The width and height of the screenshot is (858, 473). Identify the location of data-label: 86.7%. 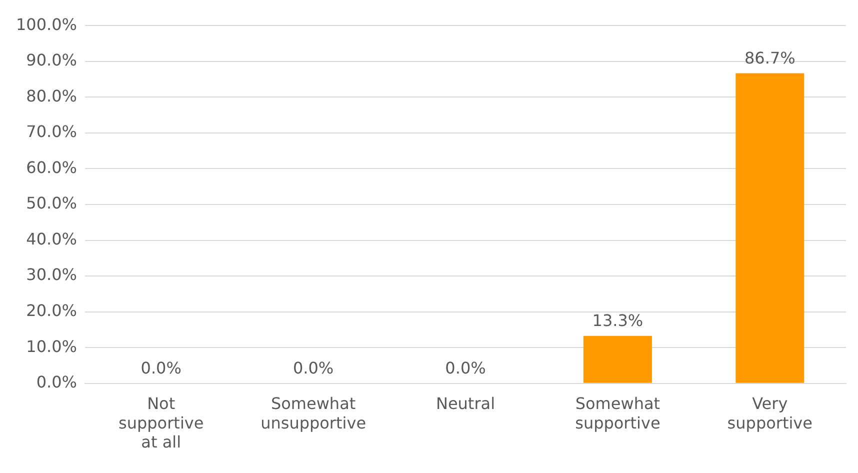
(770, 58).